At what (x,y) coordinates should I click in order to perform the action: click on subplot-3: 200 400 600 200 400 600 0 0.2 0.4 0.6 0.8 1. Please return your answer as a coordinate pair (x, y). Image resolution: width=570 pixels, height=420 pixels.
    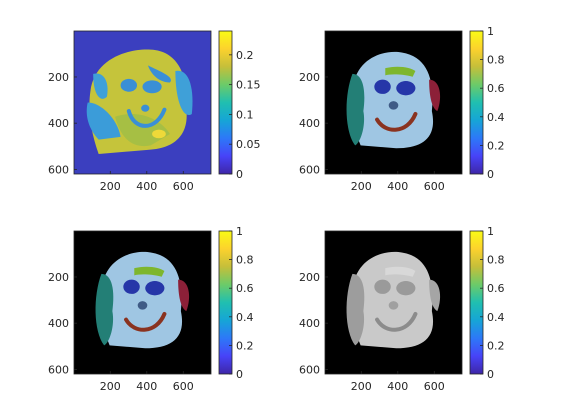
    Looking at the image, I should click on (151, 309).